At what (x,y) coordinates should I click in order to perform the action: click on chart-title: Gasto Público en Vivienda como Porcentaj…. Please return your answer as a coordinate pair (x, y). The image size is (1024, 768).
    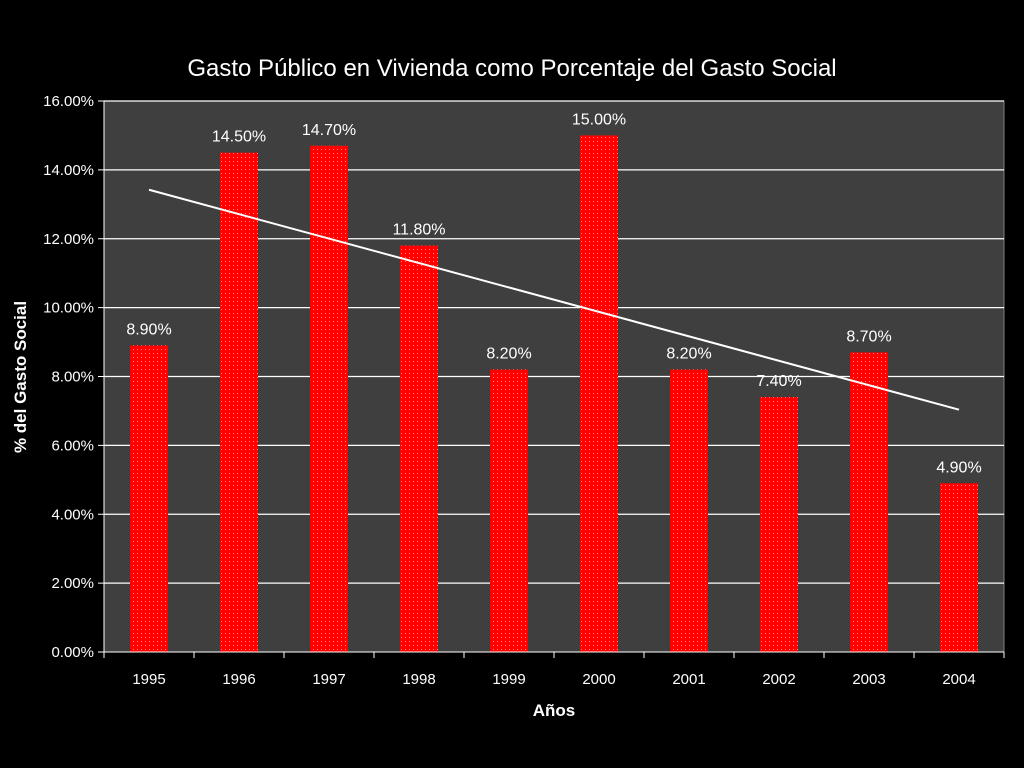
    Looking at the image, I should click on (511, 68).